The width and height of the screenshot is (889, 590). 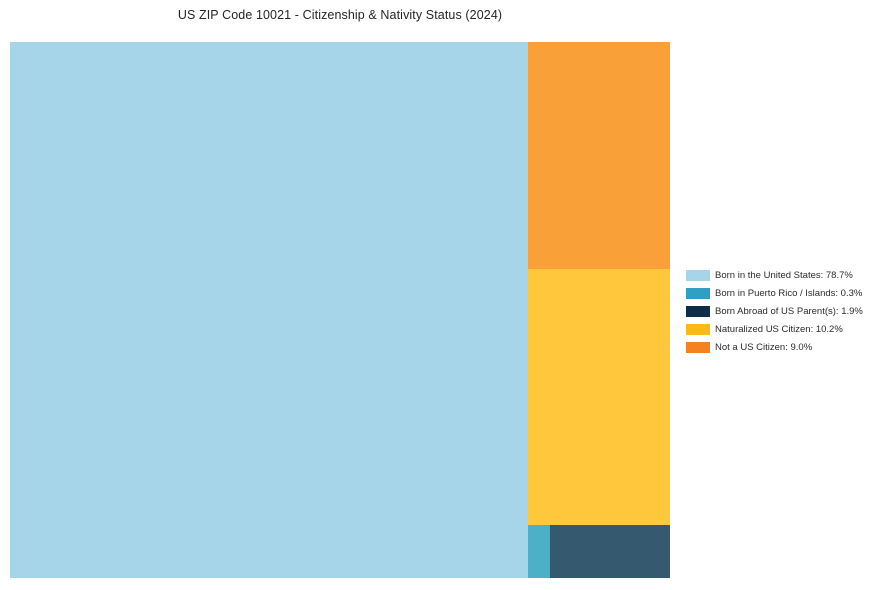 I want to click on legend-item-born-abroad-of-us-parents: Born Abroad of US Parent(s): 1.9%, so click(x=784, y=311).